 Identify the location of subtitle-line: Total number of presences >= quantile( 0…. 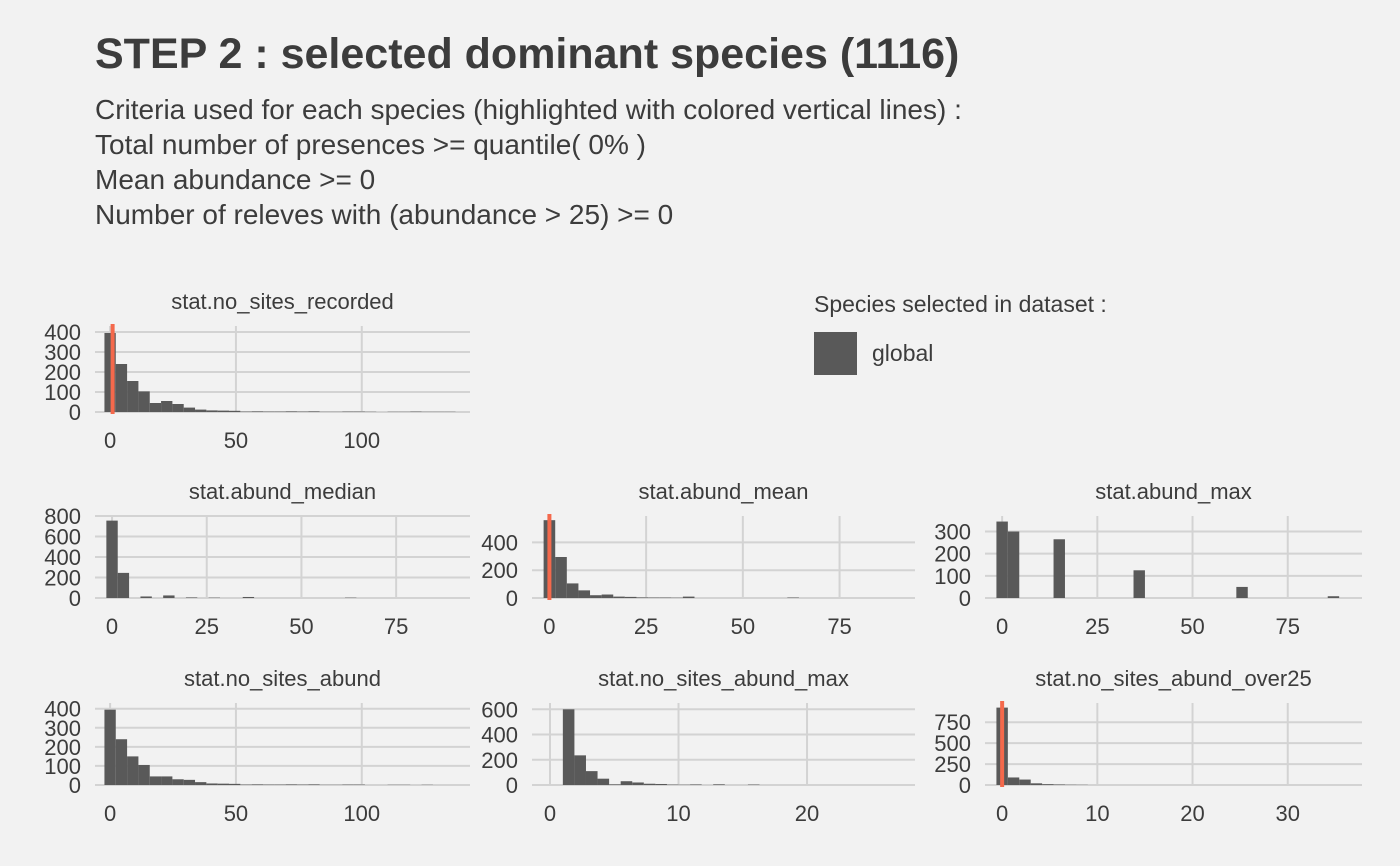
(370, 144).